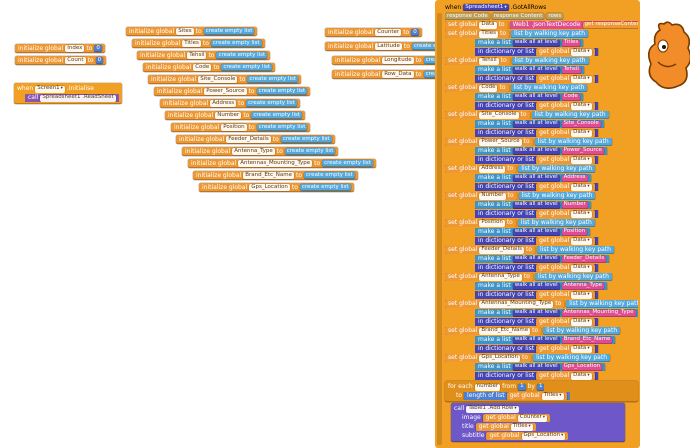 This screenshot has height=448, width=690. Describe the element at coordinates (516, 418) in the screenshot. I see `get-global-block: get global Counter` at that location.